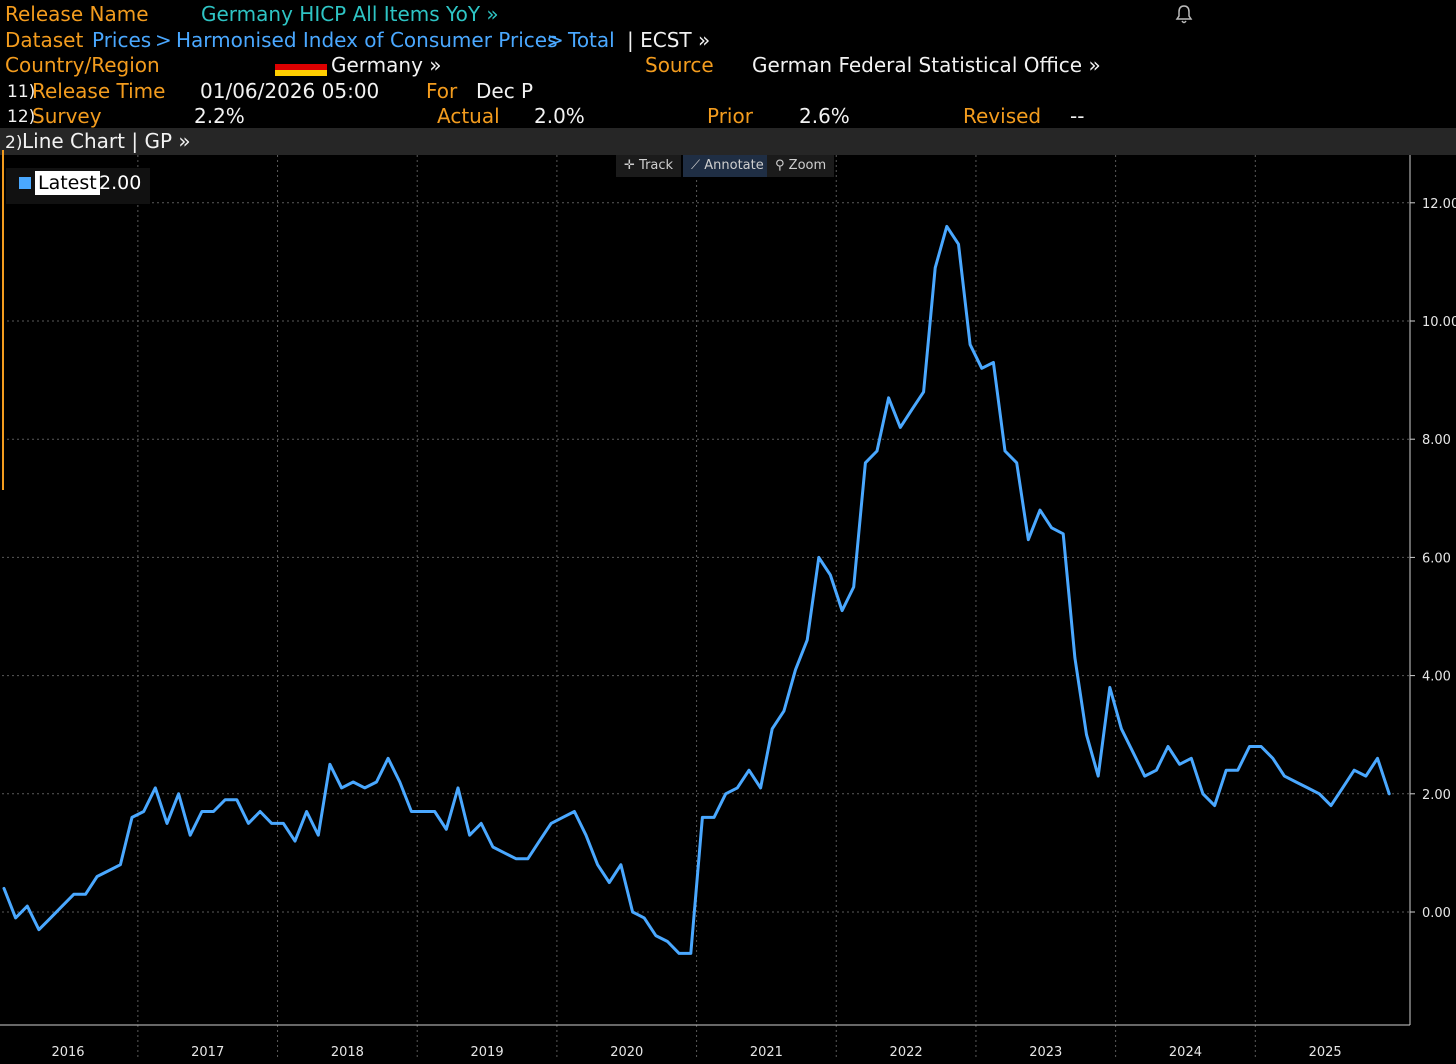  I want to click on x-tick-label: 2021, so click(766, 1052).